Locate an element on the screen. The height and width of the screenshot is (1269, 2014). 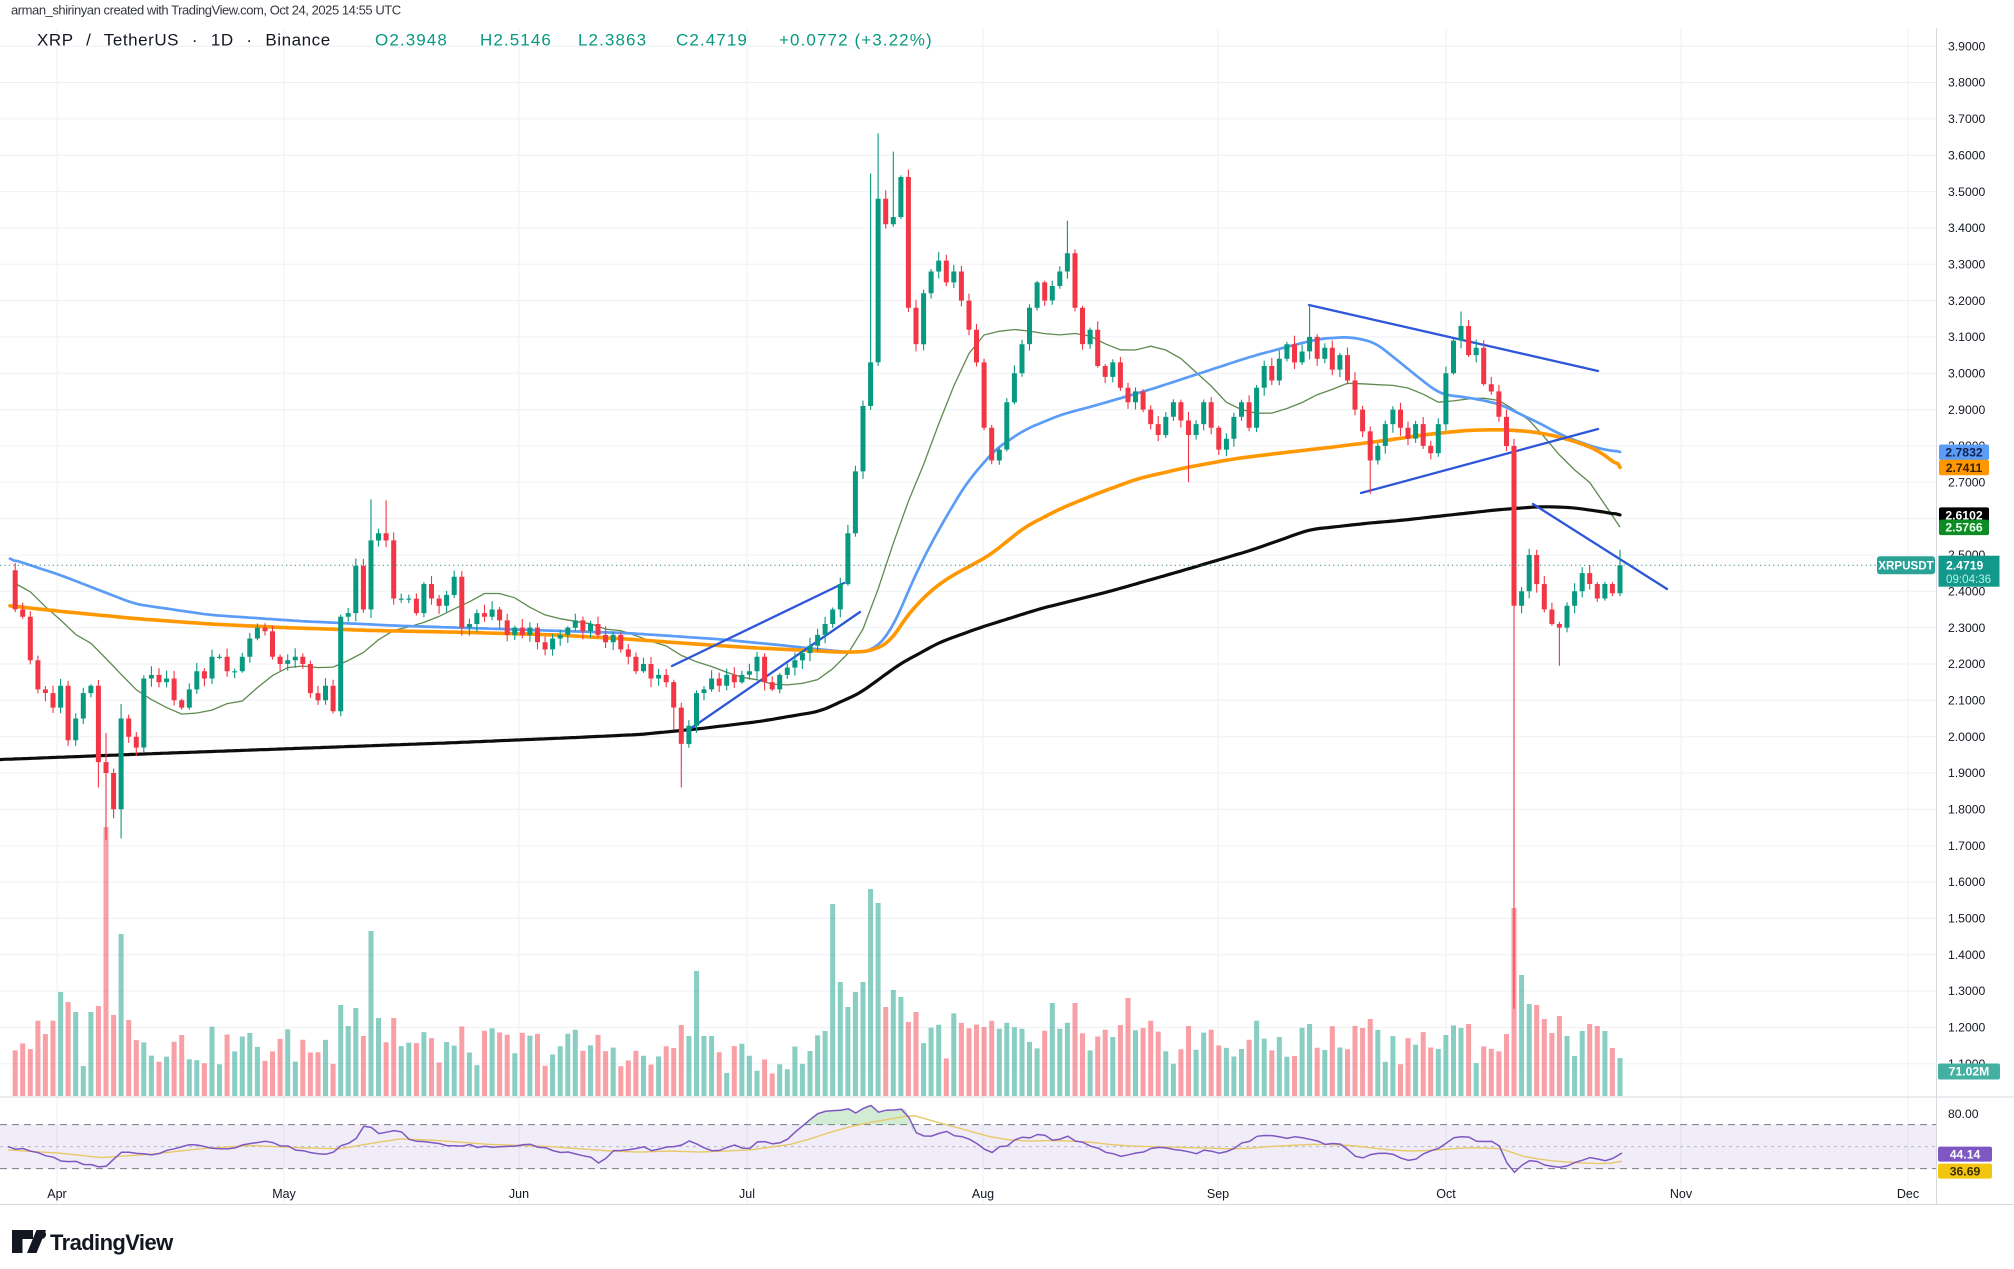
svg-text: 1.9000 is located at coordinates (1966, 773).